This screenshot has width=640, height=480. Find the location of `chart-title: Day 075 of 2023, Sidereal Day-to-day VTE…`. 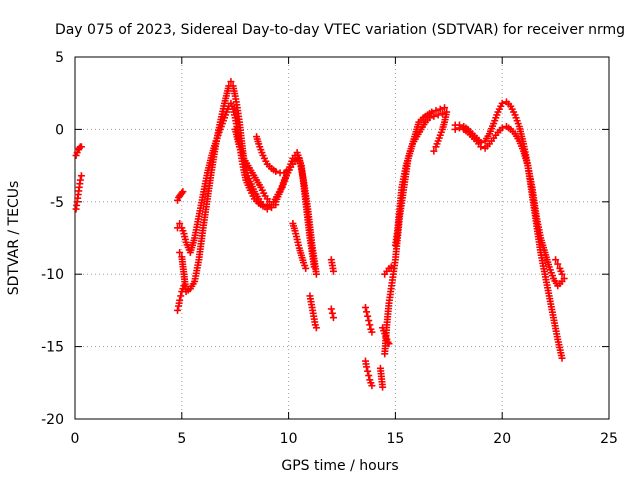

chart-title: Day 075 of 2023, Sidereal Day-to-day VTE… is located at coordinates (340, 30).